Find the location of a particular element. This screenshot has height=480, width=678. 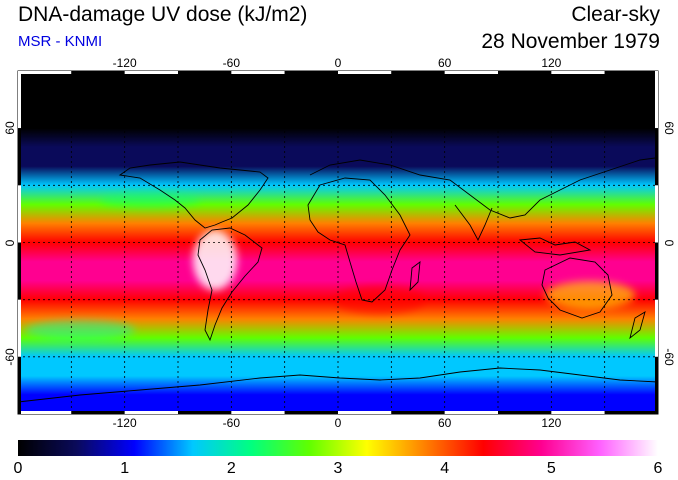

colorbar-tick-label: 0 is located at coordinates (18, 468).